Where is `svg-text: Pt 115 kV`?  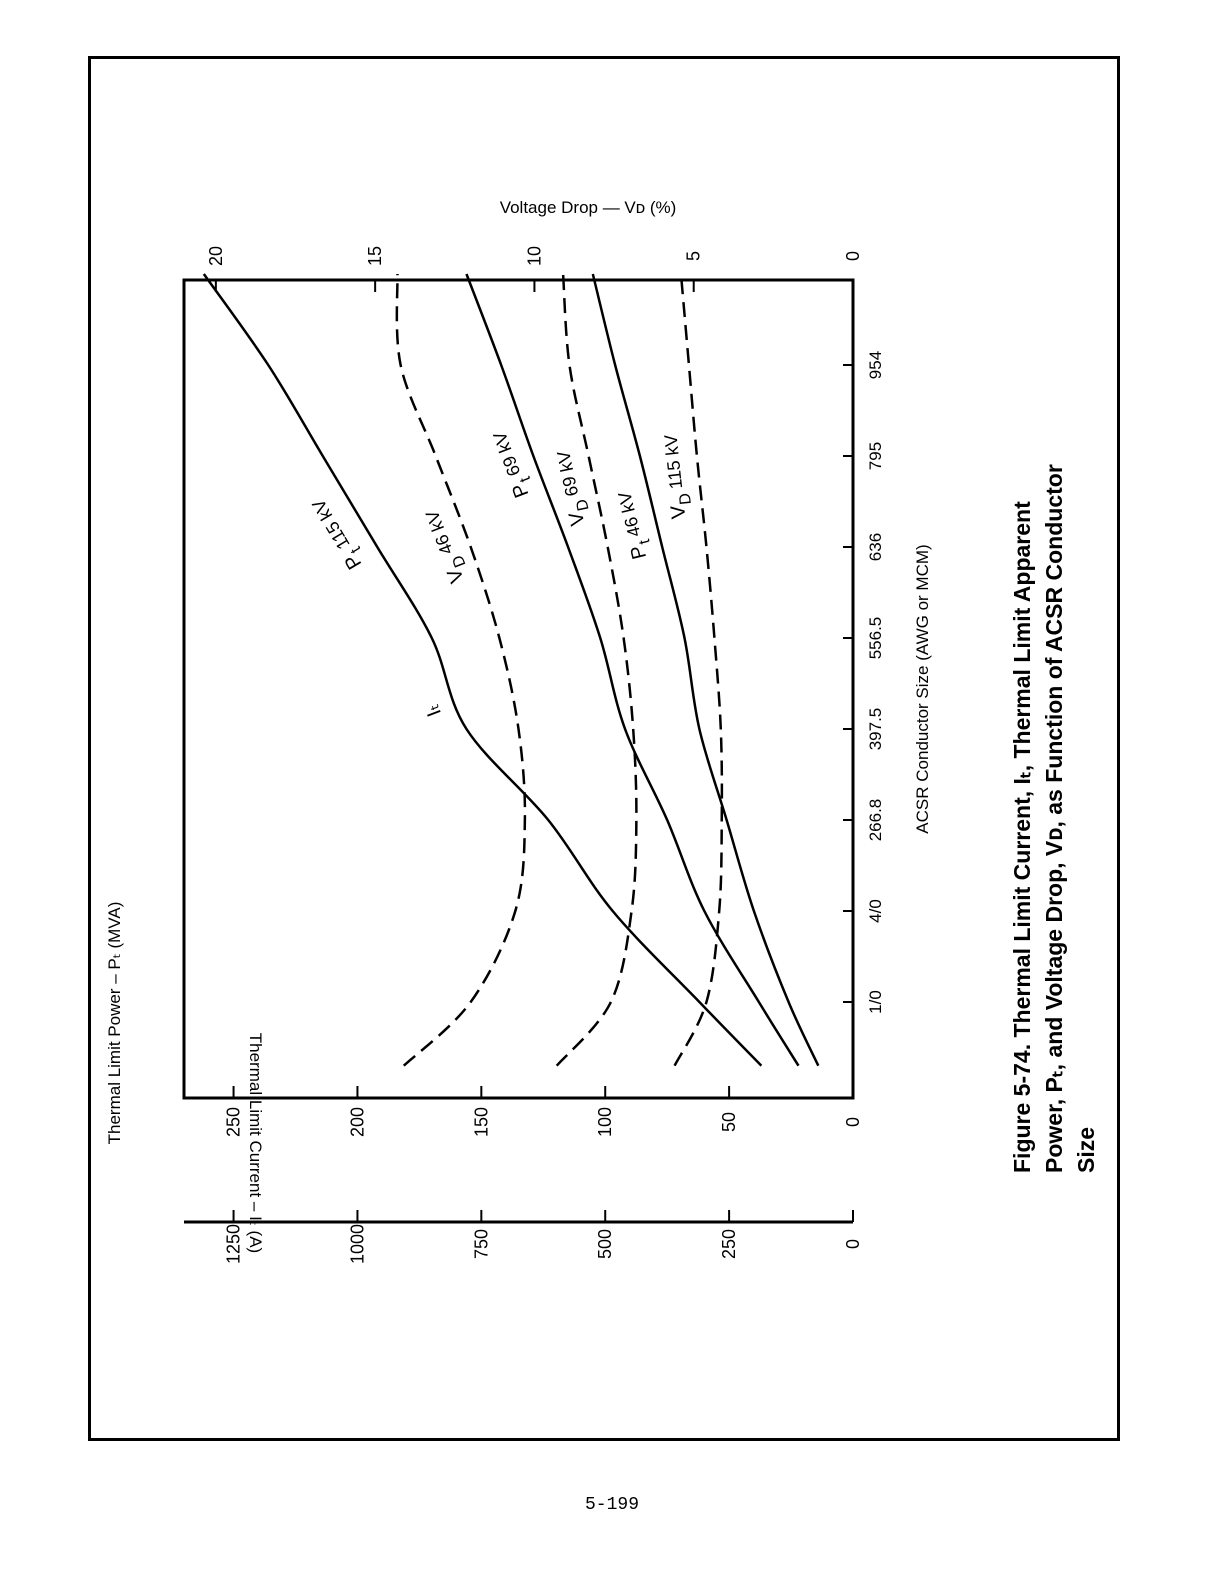 svg-text: Pt 115 kV is located at coordinates (340, 532).